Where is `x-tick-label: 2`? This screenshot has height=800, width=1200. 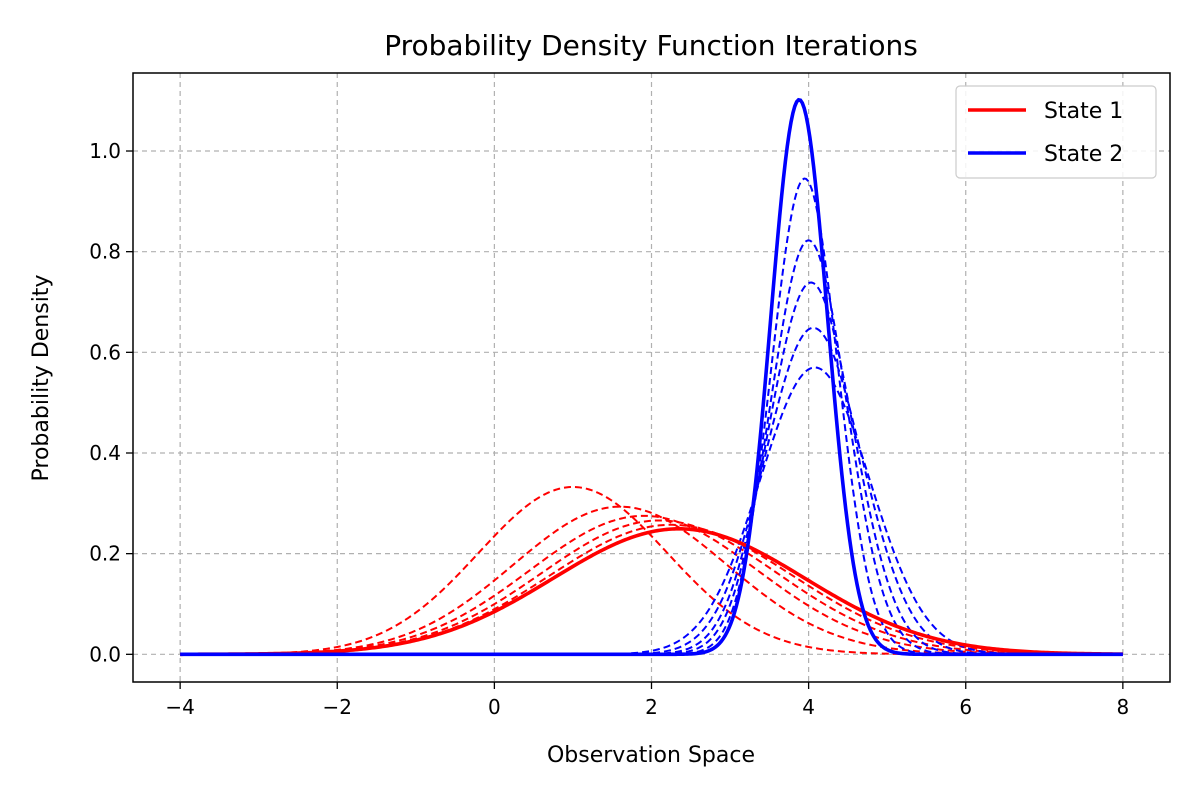
x-tick-label: 2 is located at coordinates (651, 707).